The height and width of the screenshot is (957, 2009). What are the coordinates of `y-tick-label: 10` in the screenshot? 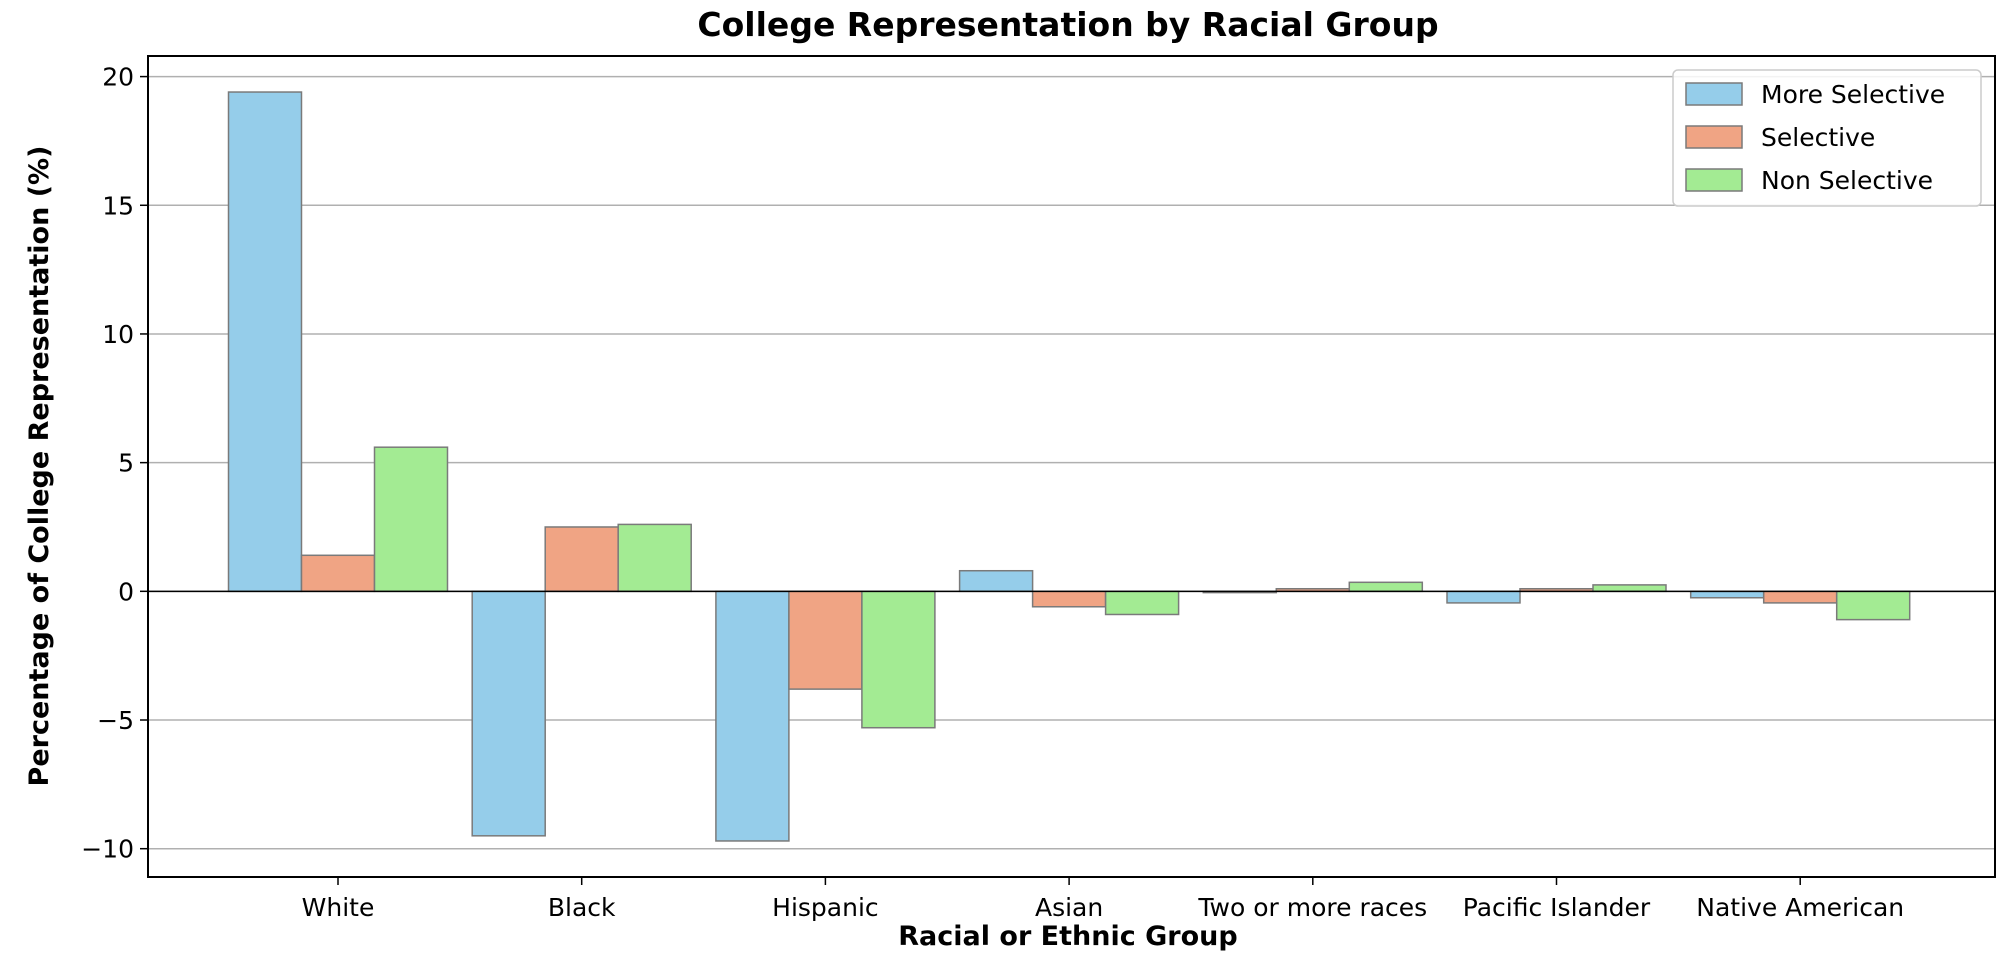 It's located at (118, 334).